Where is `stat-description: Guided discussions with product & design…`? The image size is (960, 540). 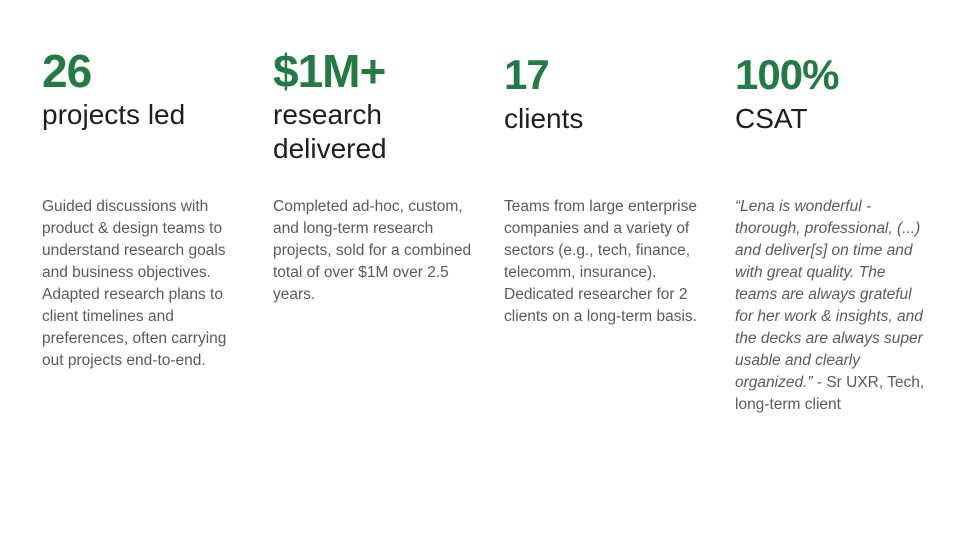
stat-description: Guided discussions with product & design… is located at coordinates (134, 283).